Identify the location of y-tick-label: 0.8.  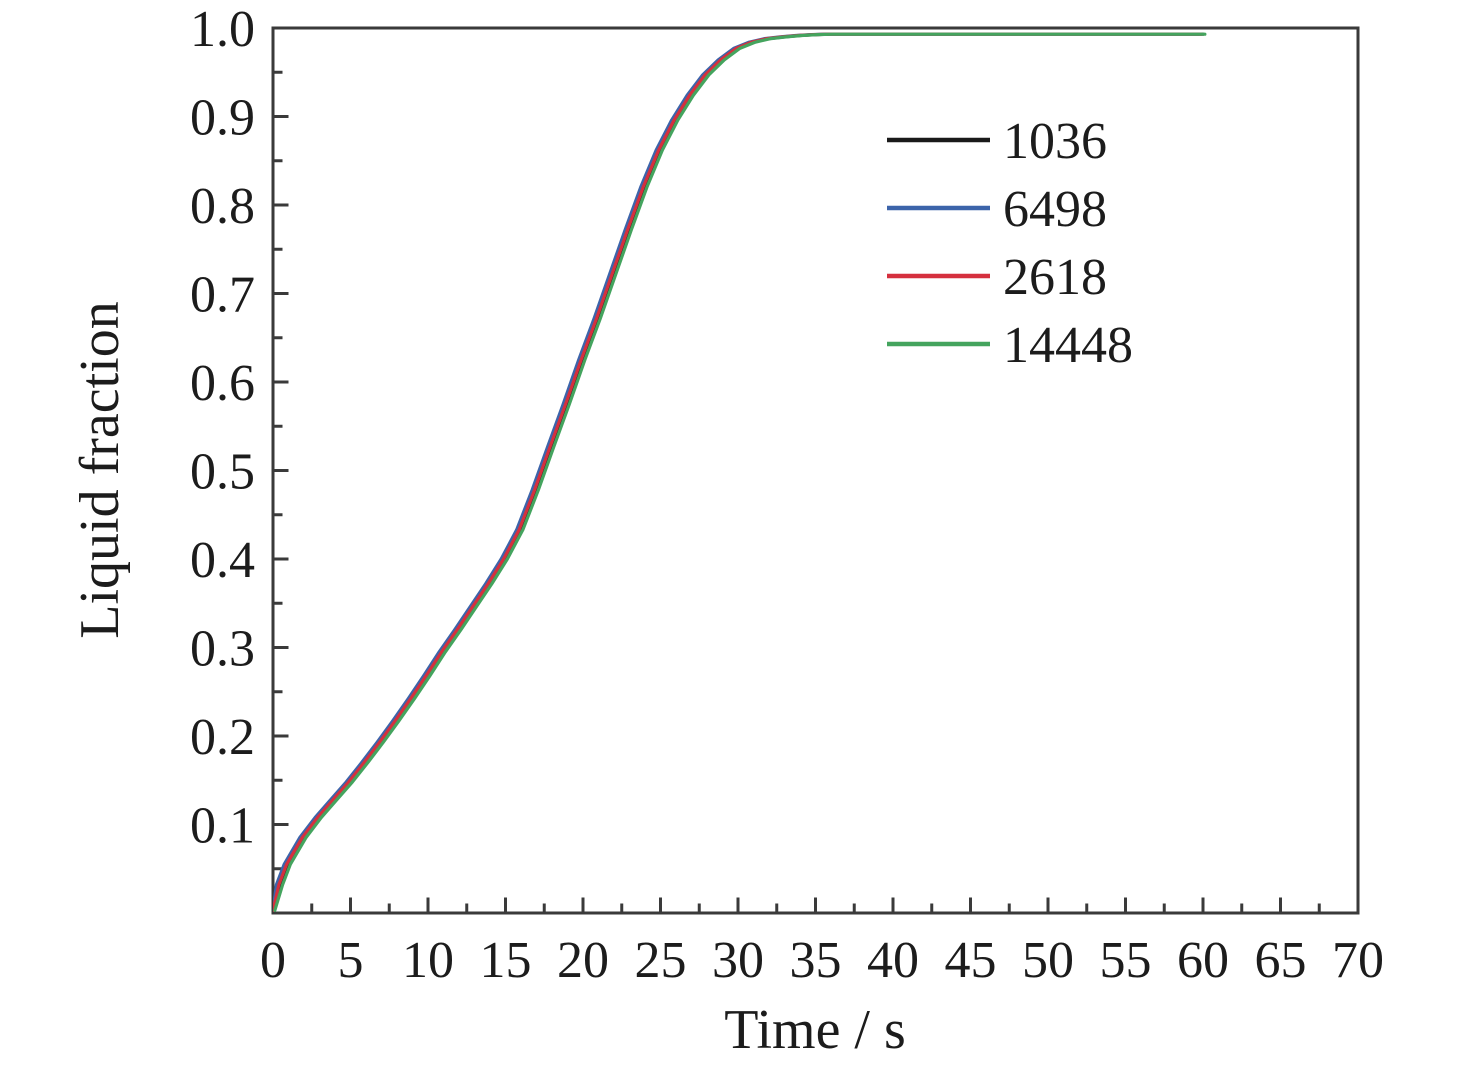
(222, 206).